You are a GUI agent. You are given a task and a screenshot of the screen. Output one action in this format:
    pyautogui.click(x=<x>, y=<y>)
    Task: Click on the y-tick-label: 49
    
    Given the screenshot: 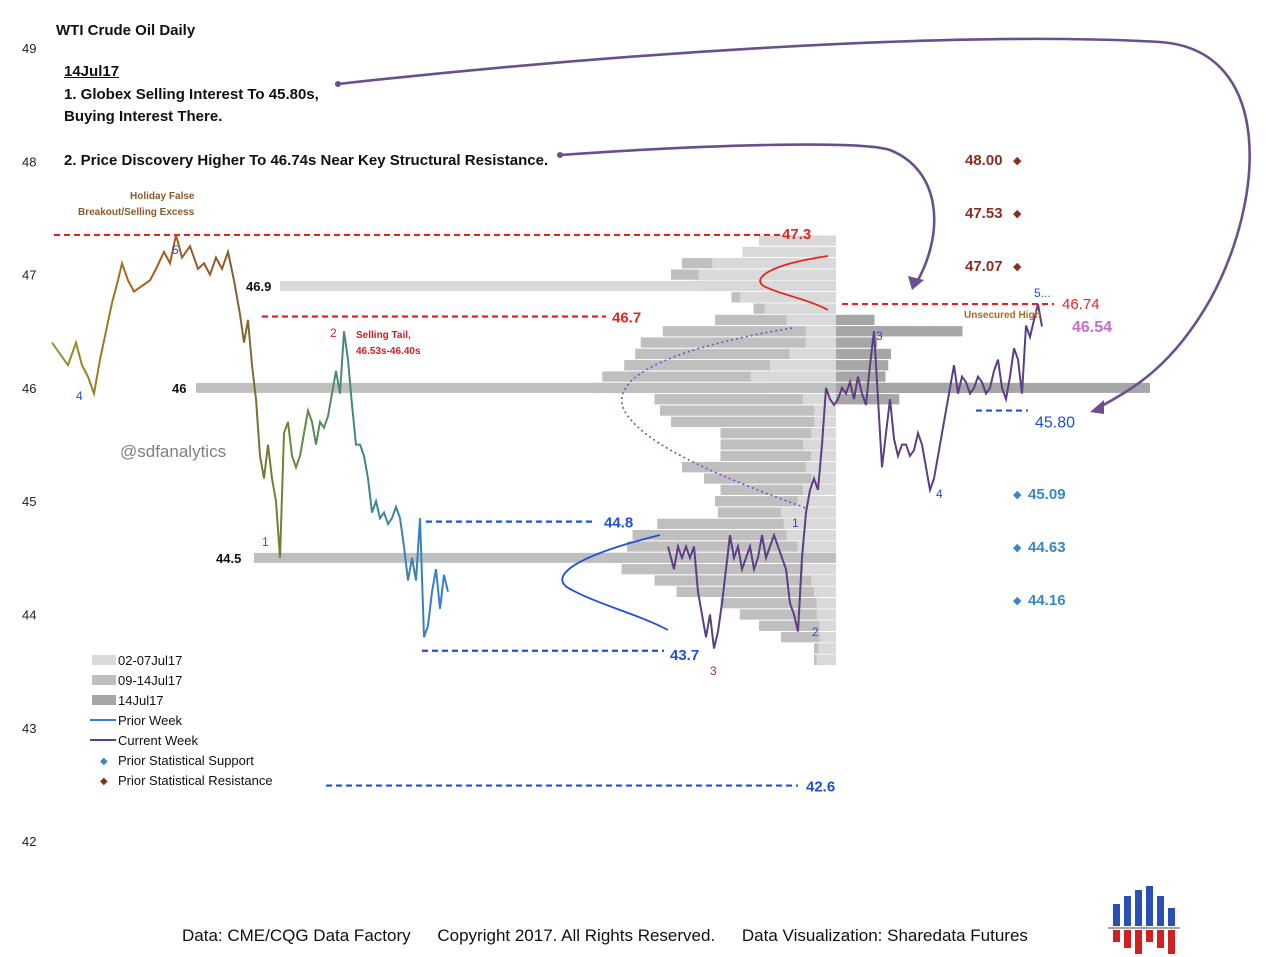 What is the action you would take?
    pyautogui.click(x=29, y=48)
    